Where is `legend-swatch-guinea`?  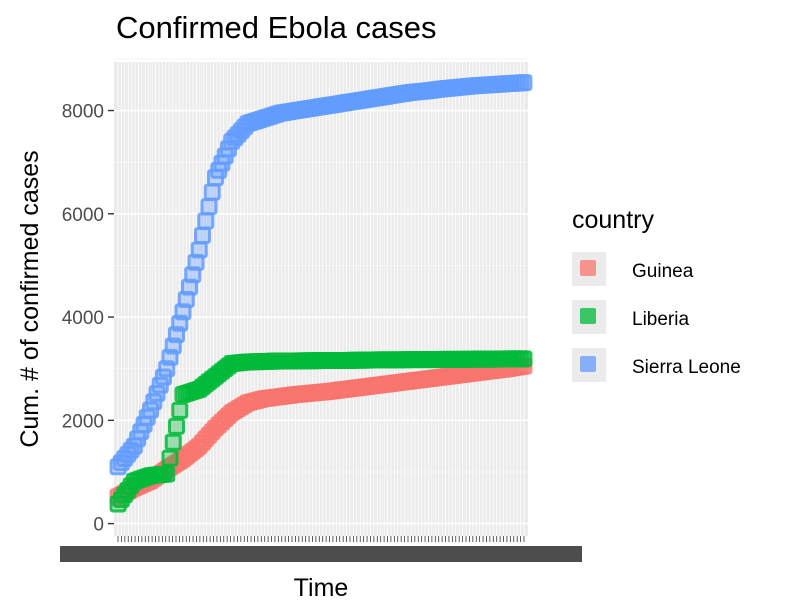
legend-swatch-guinea is located at coordinates (588, 268).